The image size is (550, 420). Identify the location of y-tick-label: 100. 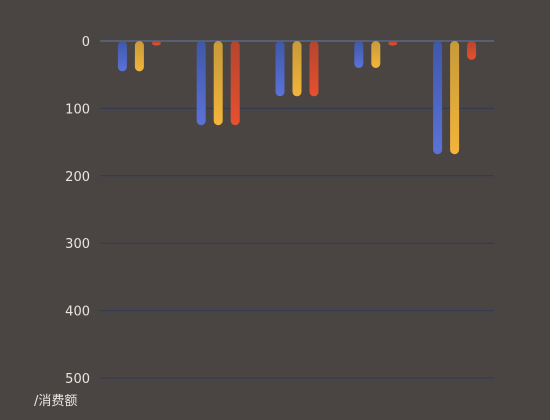
(77, 109).